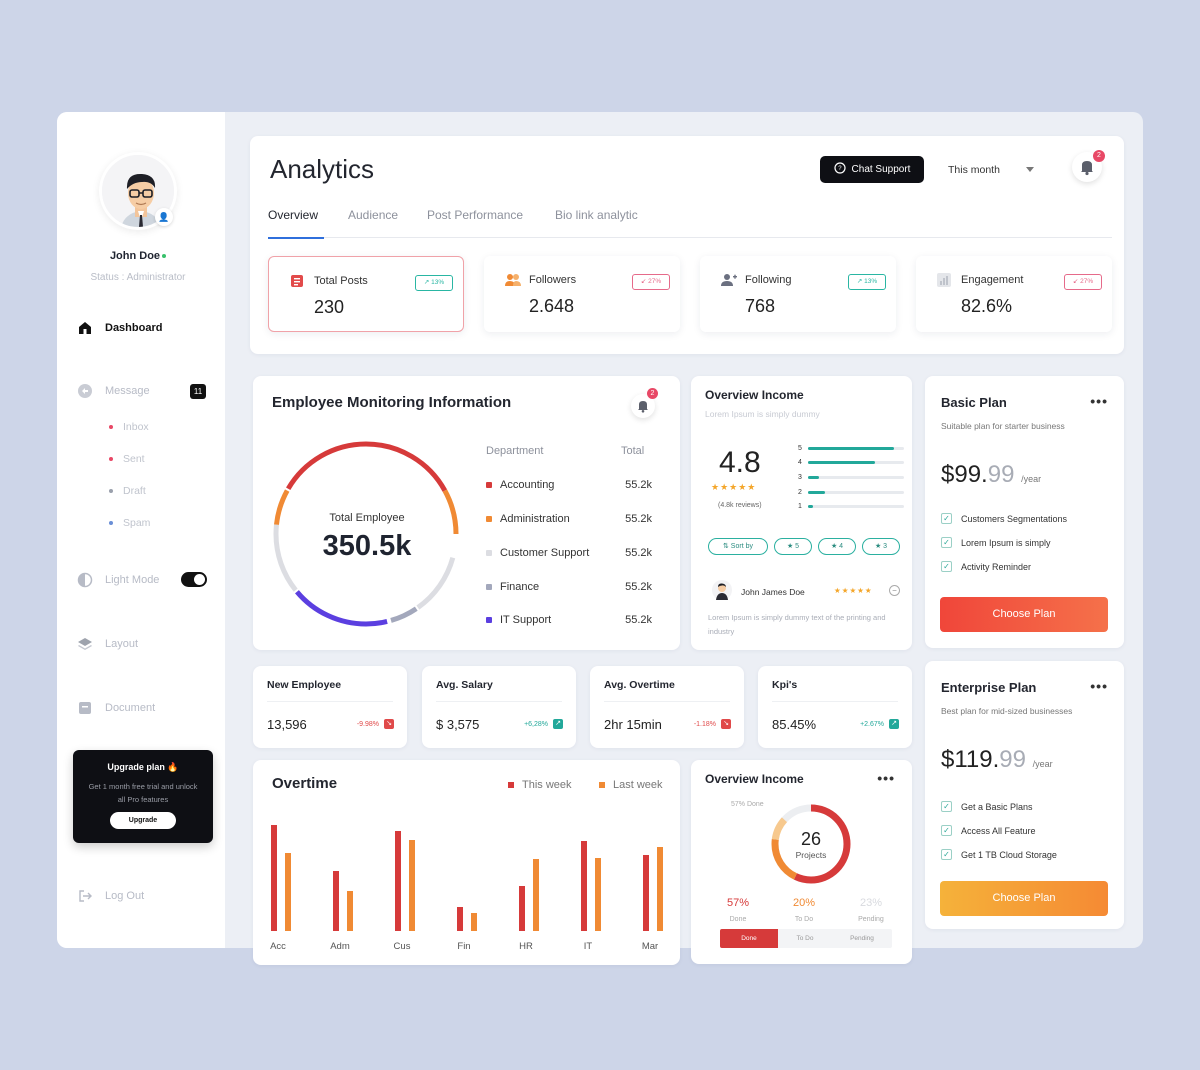 The image size is (1200, 1070). I want to click on bar-cus-last-week, so click(412, 885).